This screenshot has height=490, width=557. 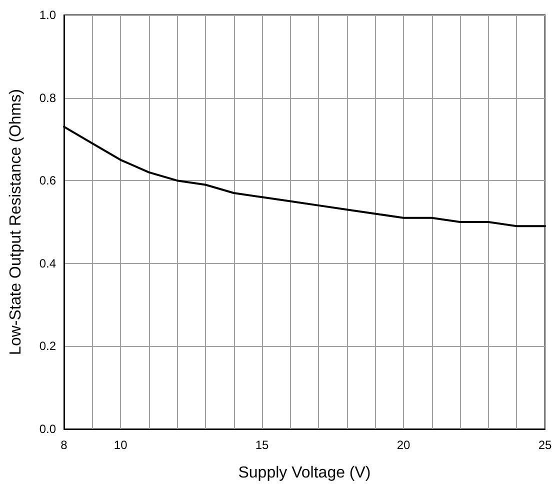 I want to click on y-tick-label: 0.4, so click(x=47, y=263).